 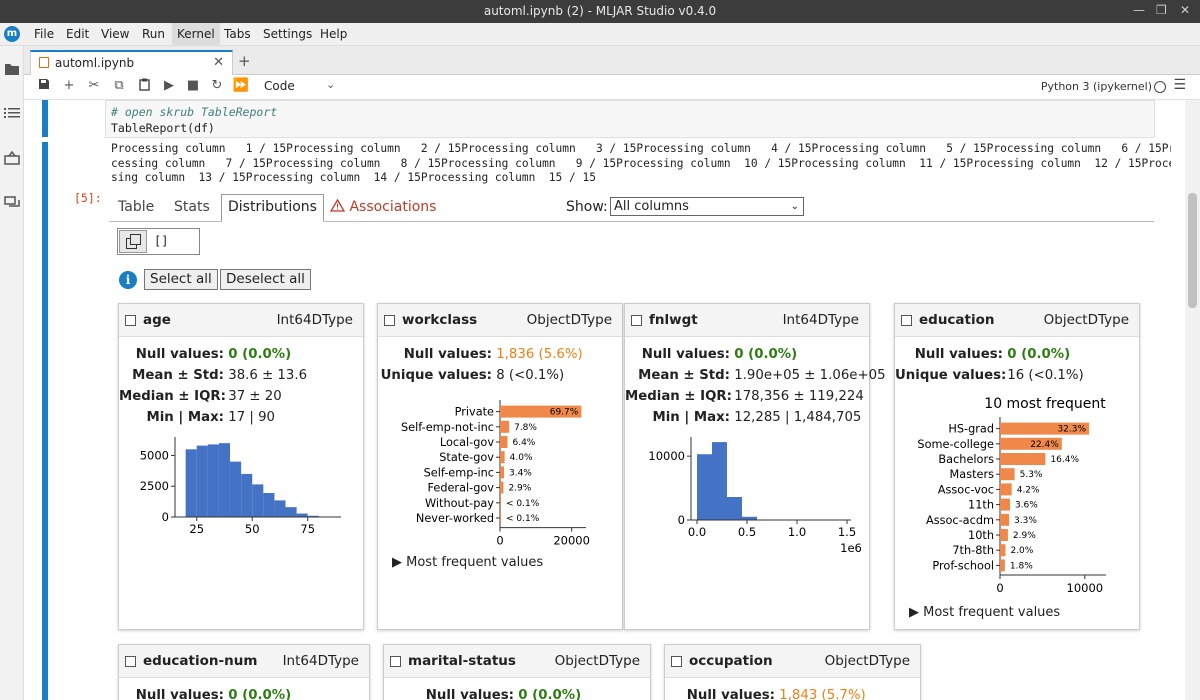 I want to click on menu-edit: Edit, so click(x=78, y=34).